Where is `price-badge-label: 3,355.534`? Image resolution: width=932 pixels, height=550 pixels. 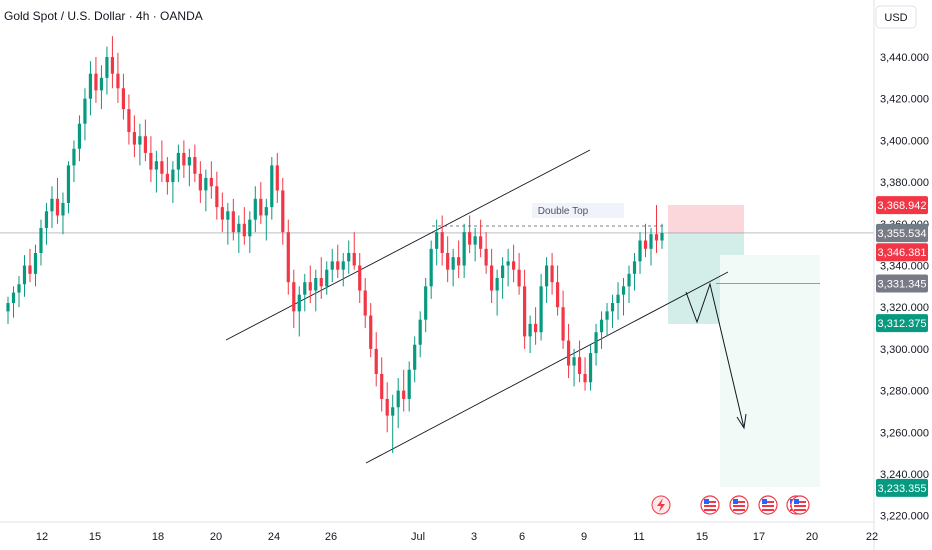 price-badge-label: 3,355.534 is located at coordinates (902, 234).